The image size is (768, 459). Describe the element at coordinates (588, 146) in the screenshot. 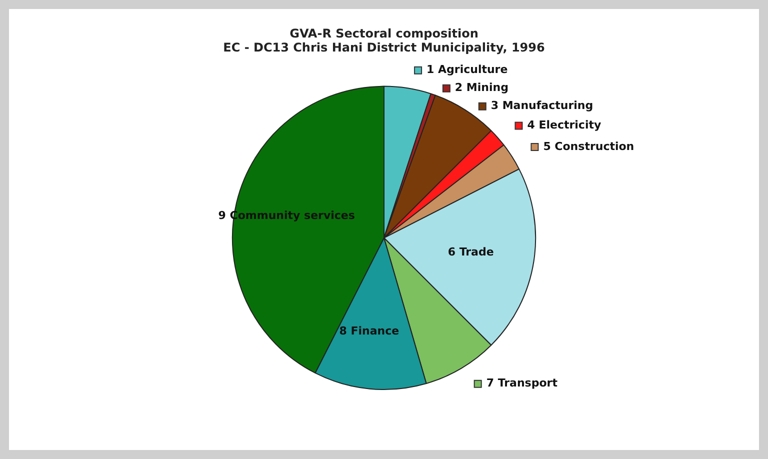

I see `legend-label: 5 Construction` at that location.